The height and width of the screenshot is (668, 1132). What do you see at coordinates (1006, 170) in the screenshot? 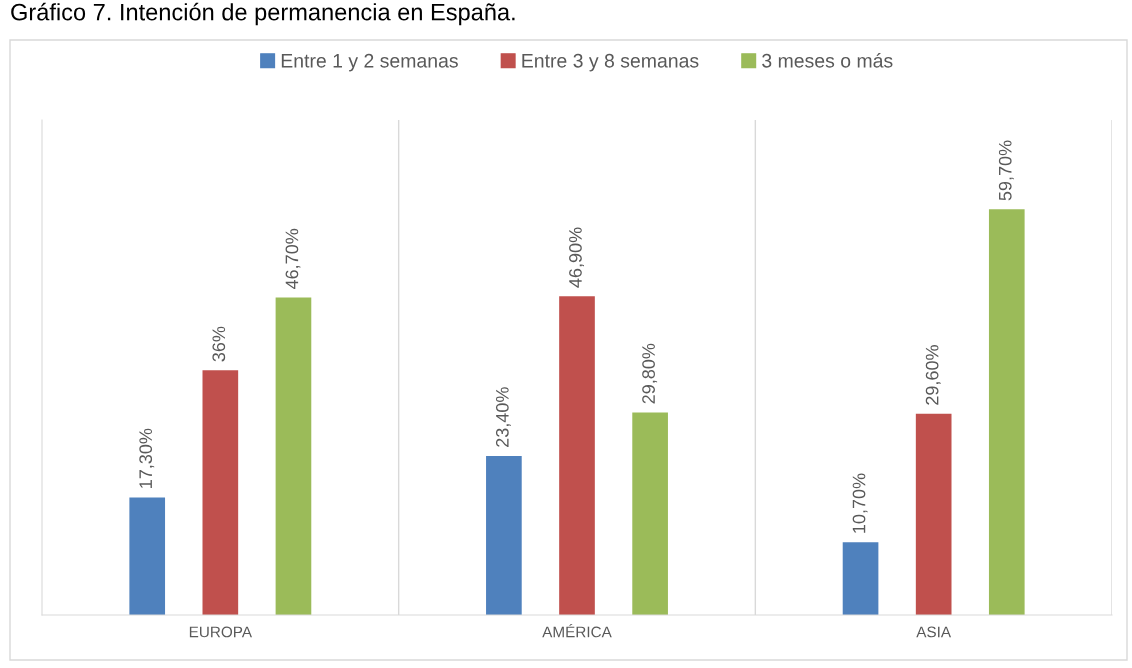
I see `data-label: 59,70%` at bounding box center [1006, 170].